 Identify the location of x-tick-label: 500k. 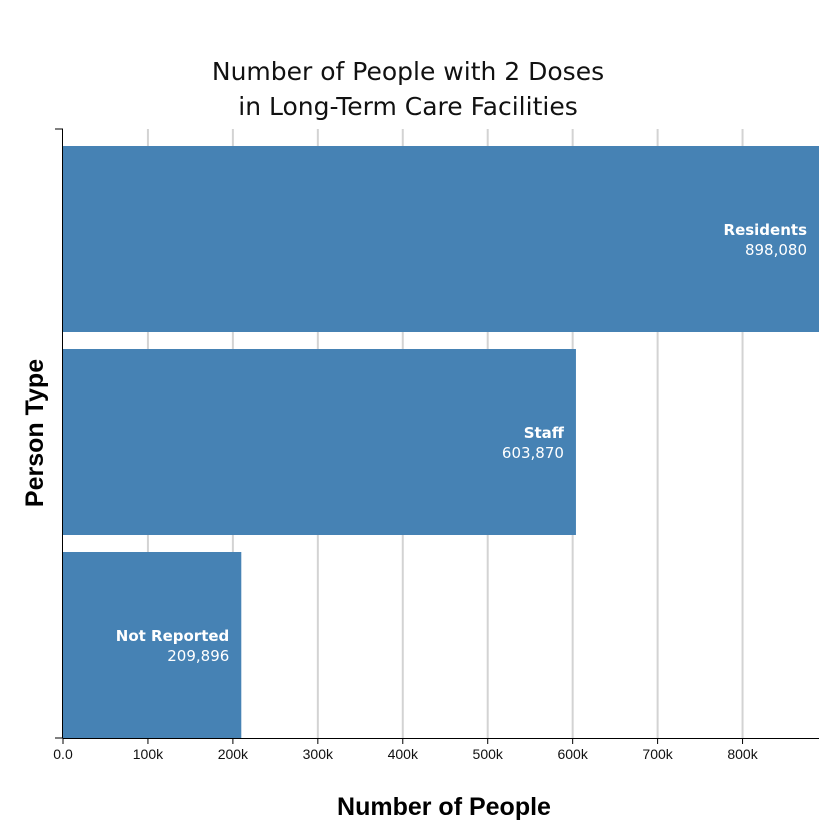
(488, 754).